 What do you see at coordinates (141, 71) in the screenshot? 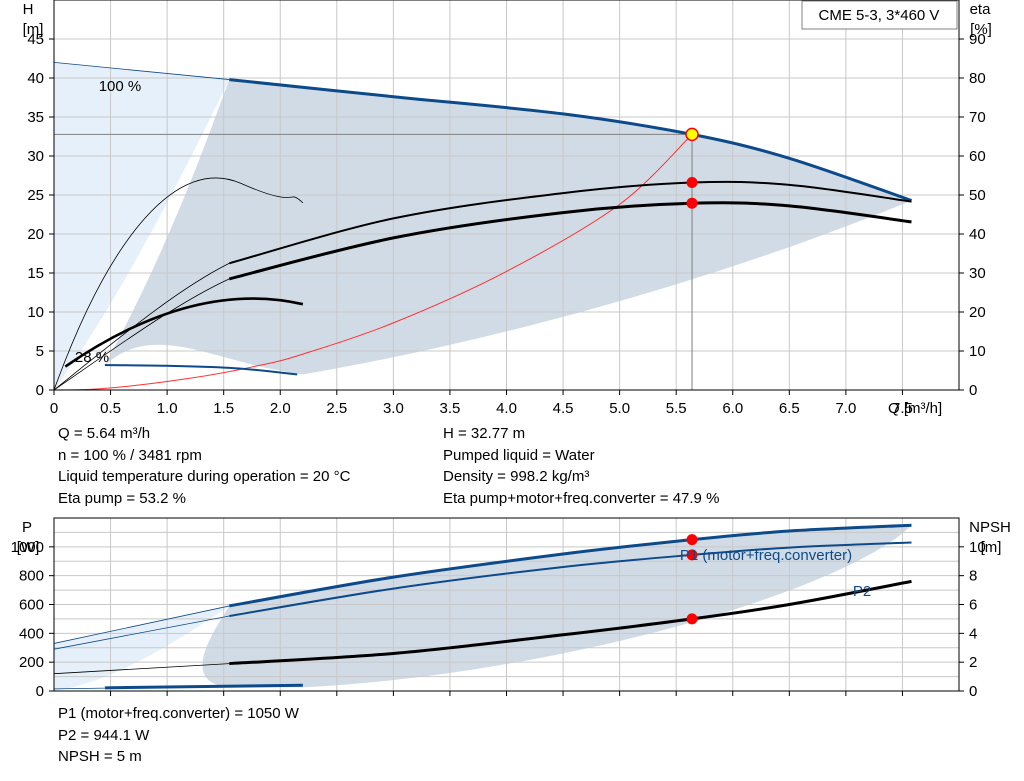
I see `head-extension-line` at bounding box center [141, 71].